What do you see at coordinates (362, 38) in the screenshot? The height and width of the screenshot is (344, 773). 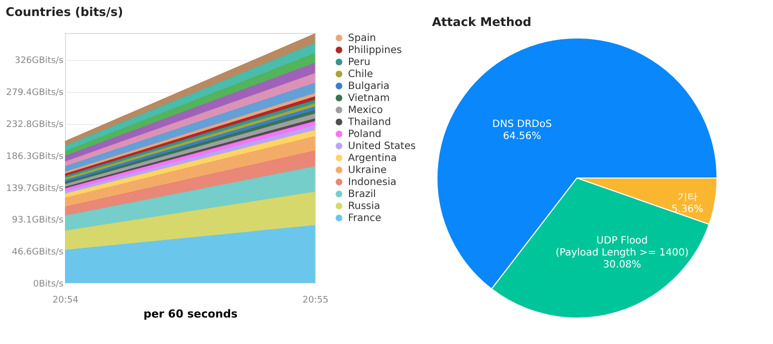 I see `legend-label: Spain` at bounding box center [362, 38].